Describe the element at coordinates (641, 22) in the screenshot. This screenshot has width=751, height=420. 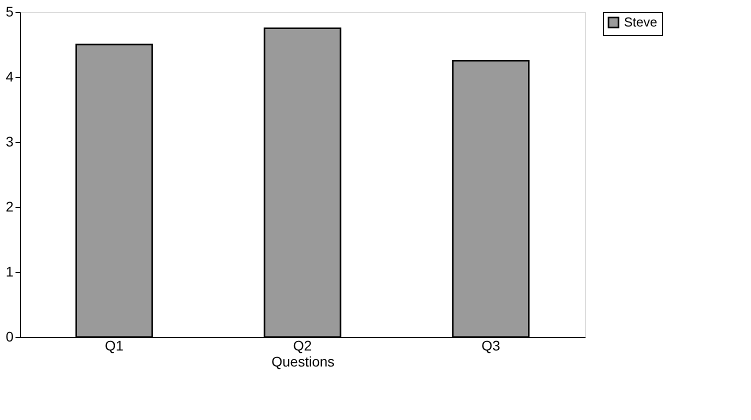
I see `legend-label: Steve` at that location.